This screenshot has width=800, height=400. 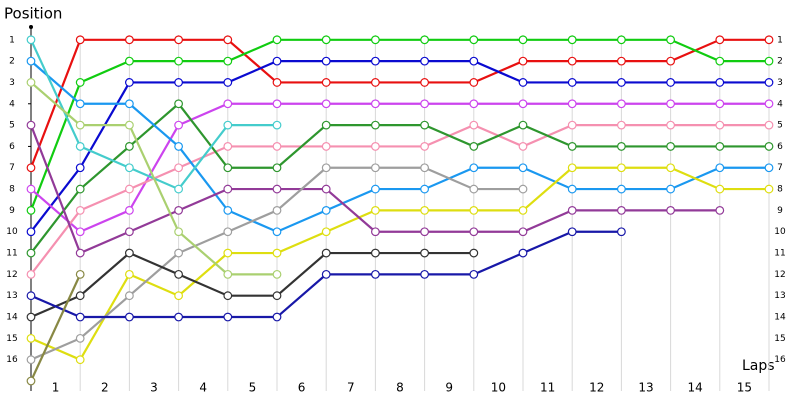 What do you see at coordinates (780, 62) in the screenshot?
I see `y-tick-label-right: 2` at bounding box center [780, 62].